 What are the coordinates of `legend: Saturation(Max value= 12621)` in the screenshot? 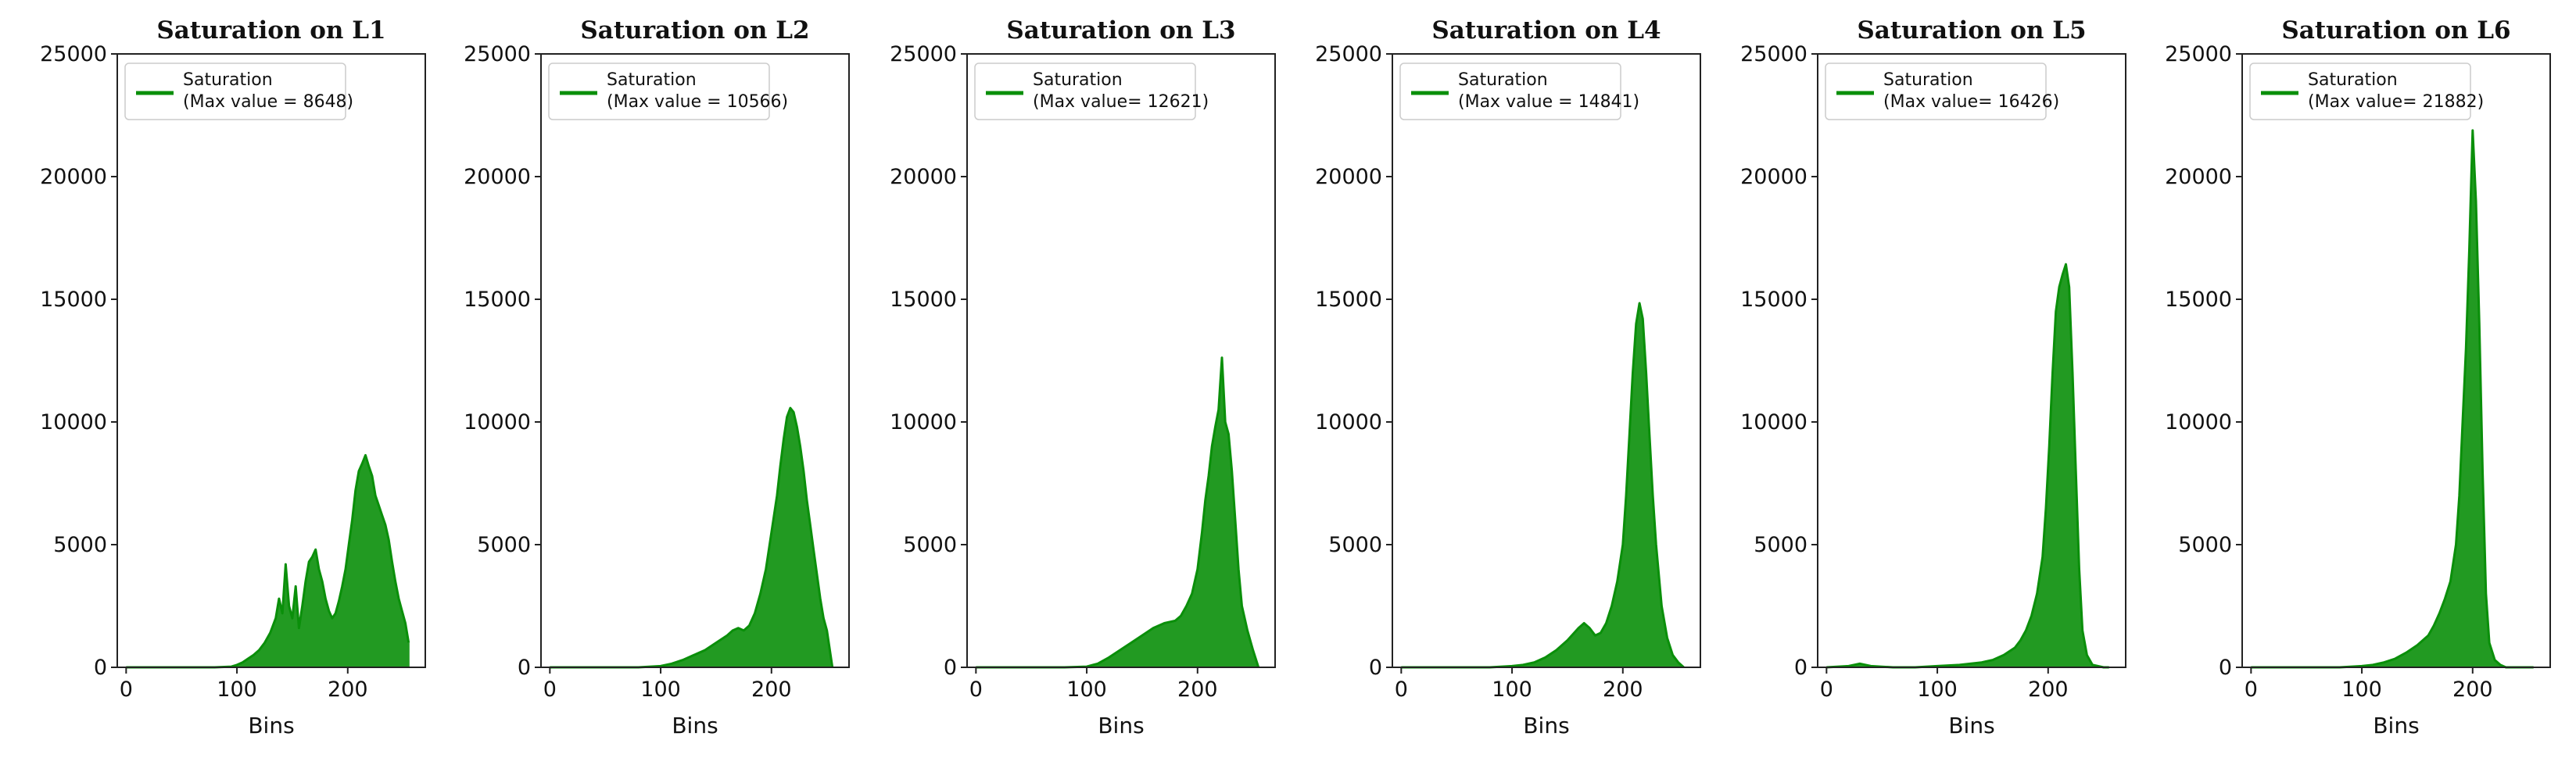 It's located at (1091, 91).